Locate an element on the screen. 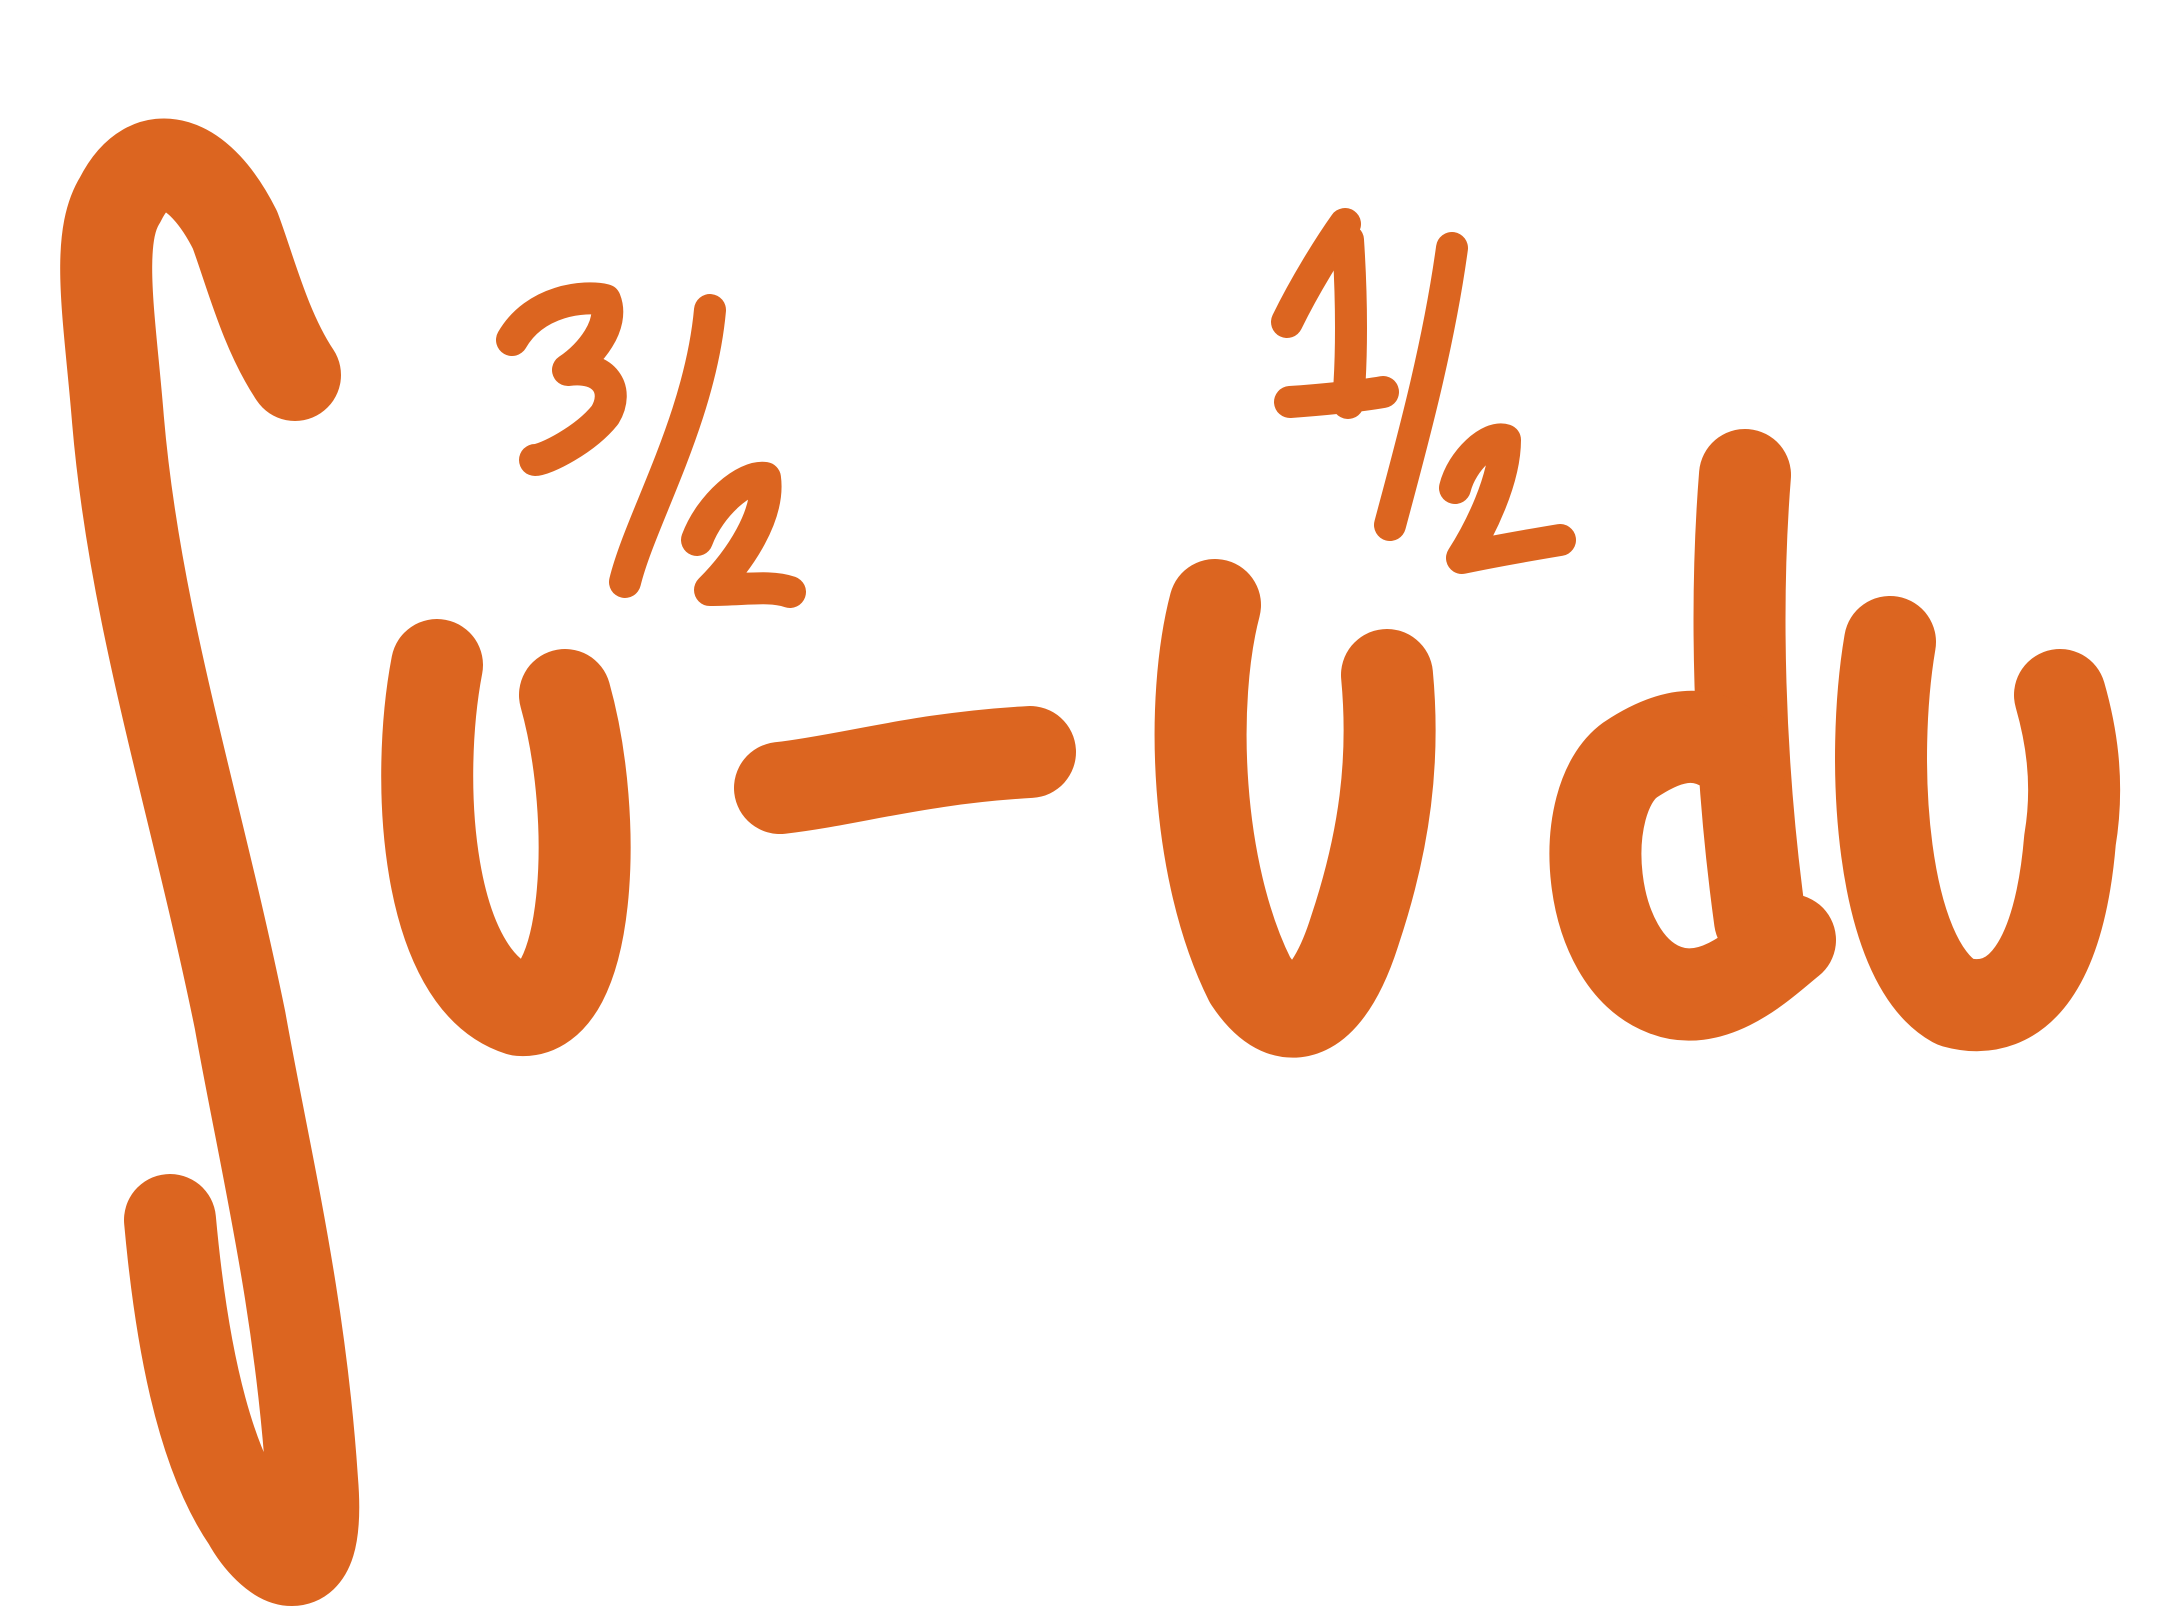 Image resolution: width=2160 pixels, height=1620 pixels. term2-u is located at coordinates (1295, 808).